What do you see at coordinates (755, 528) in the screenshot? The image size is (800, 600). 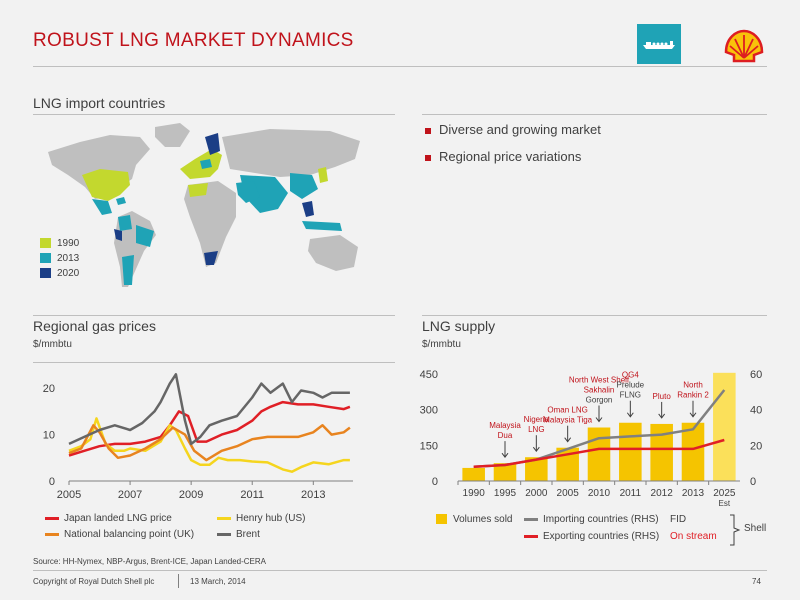 I see `legend-shell: Shell` at bounding box center [755, 528].